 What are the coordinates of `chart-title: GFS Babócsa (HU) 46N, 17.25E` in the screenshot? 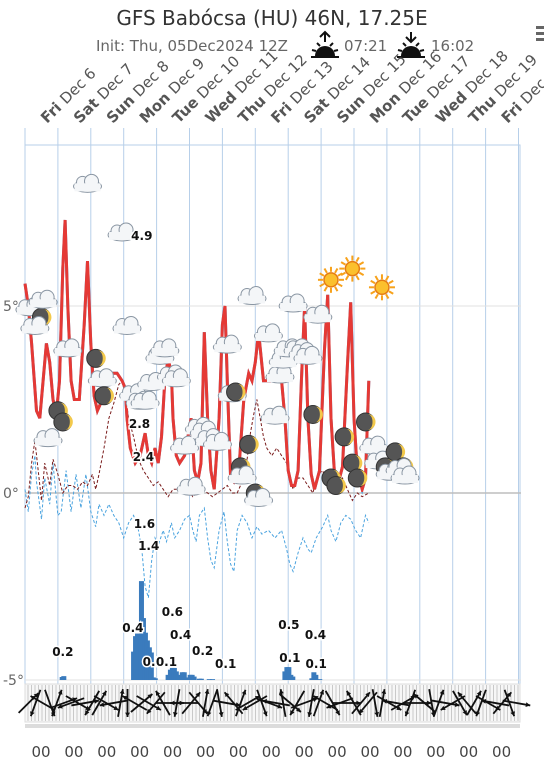 It's located at (272, 18).